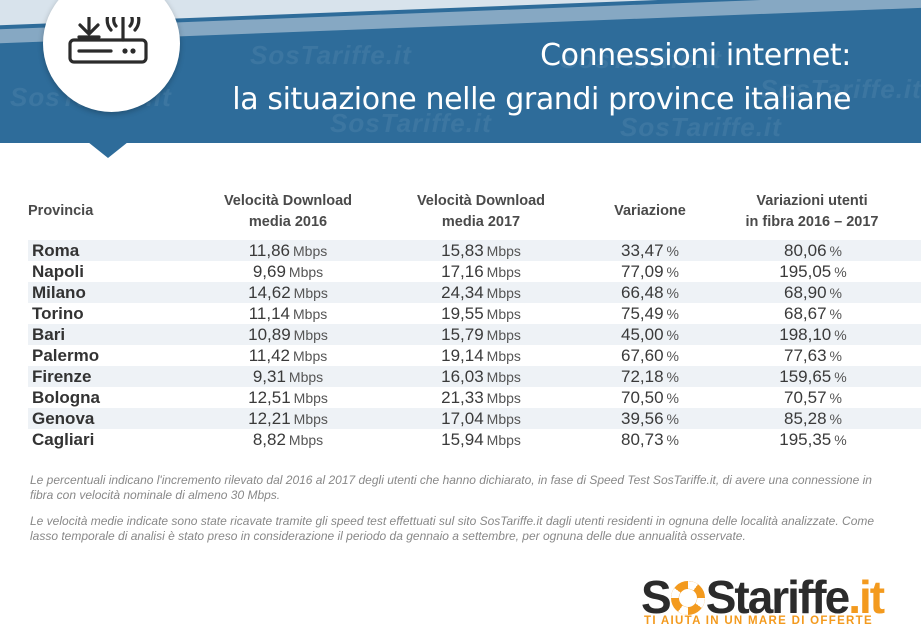 The image size is (921, 628). Describe the element at coordinates (61, 211) in the screenshot. I see `column-header-provincia: Provincia` at that location.